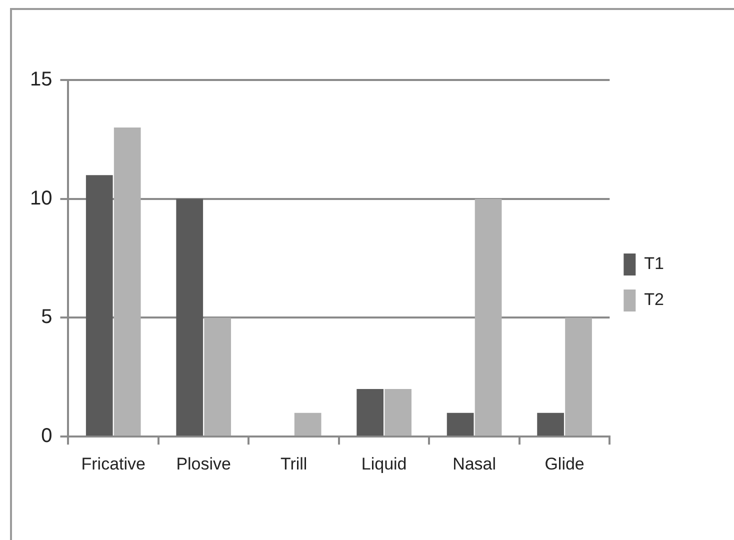 Image resolution: width=734 pixels, height=540 pixels. Describe the element at coordinates (46, 436) in the screenshot. I see `y-tick-label: 0` at that location.